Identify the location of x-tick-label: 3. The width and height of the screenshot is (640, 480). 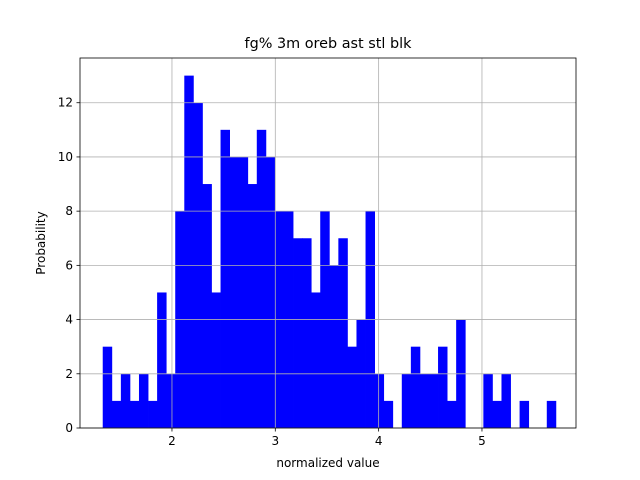
(275, 441).